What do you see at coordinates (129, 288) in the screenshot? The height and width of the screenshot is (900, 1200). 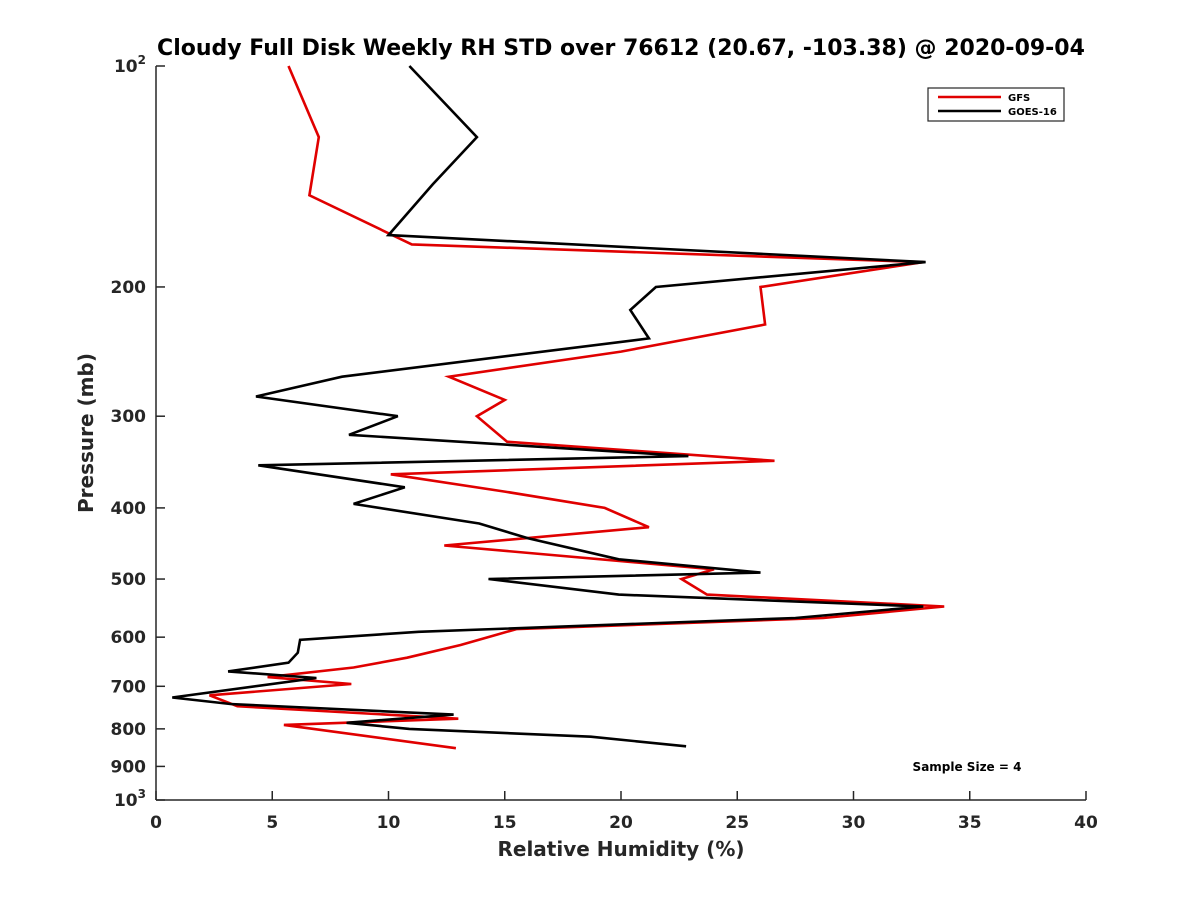 I see `y-tick-label: 200` at bounding box center [129, 288].